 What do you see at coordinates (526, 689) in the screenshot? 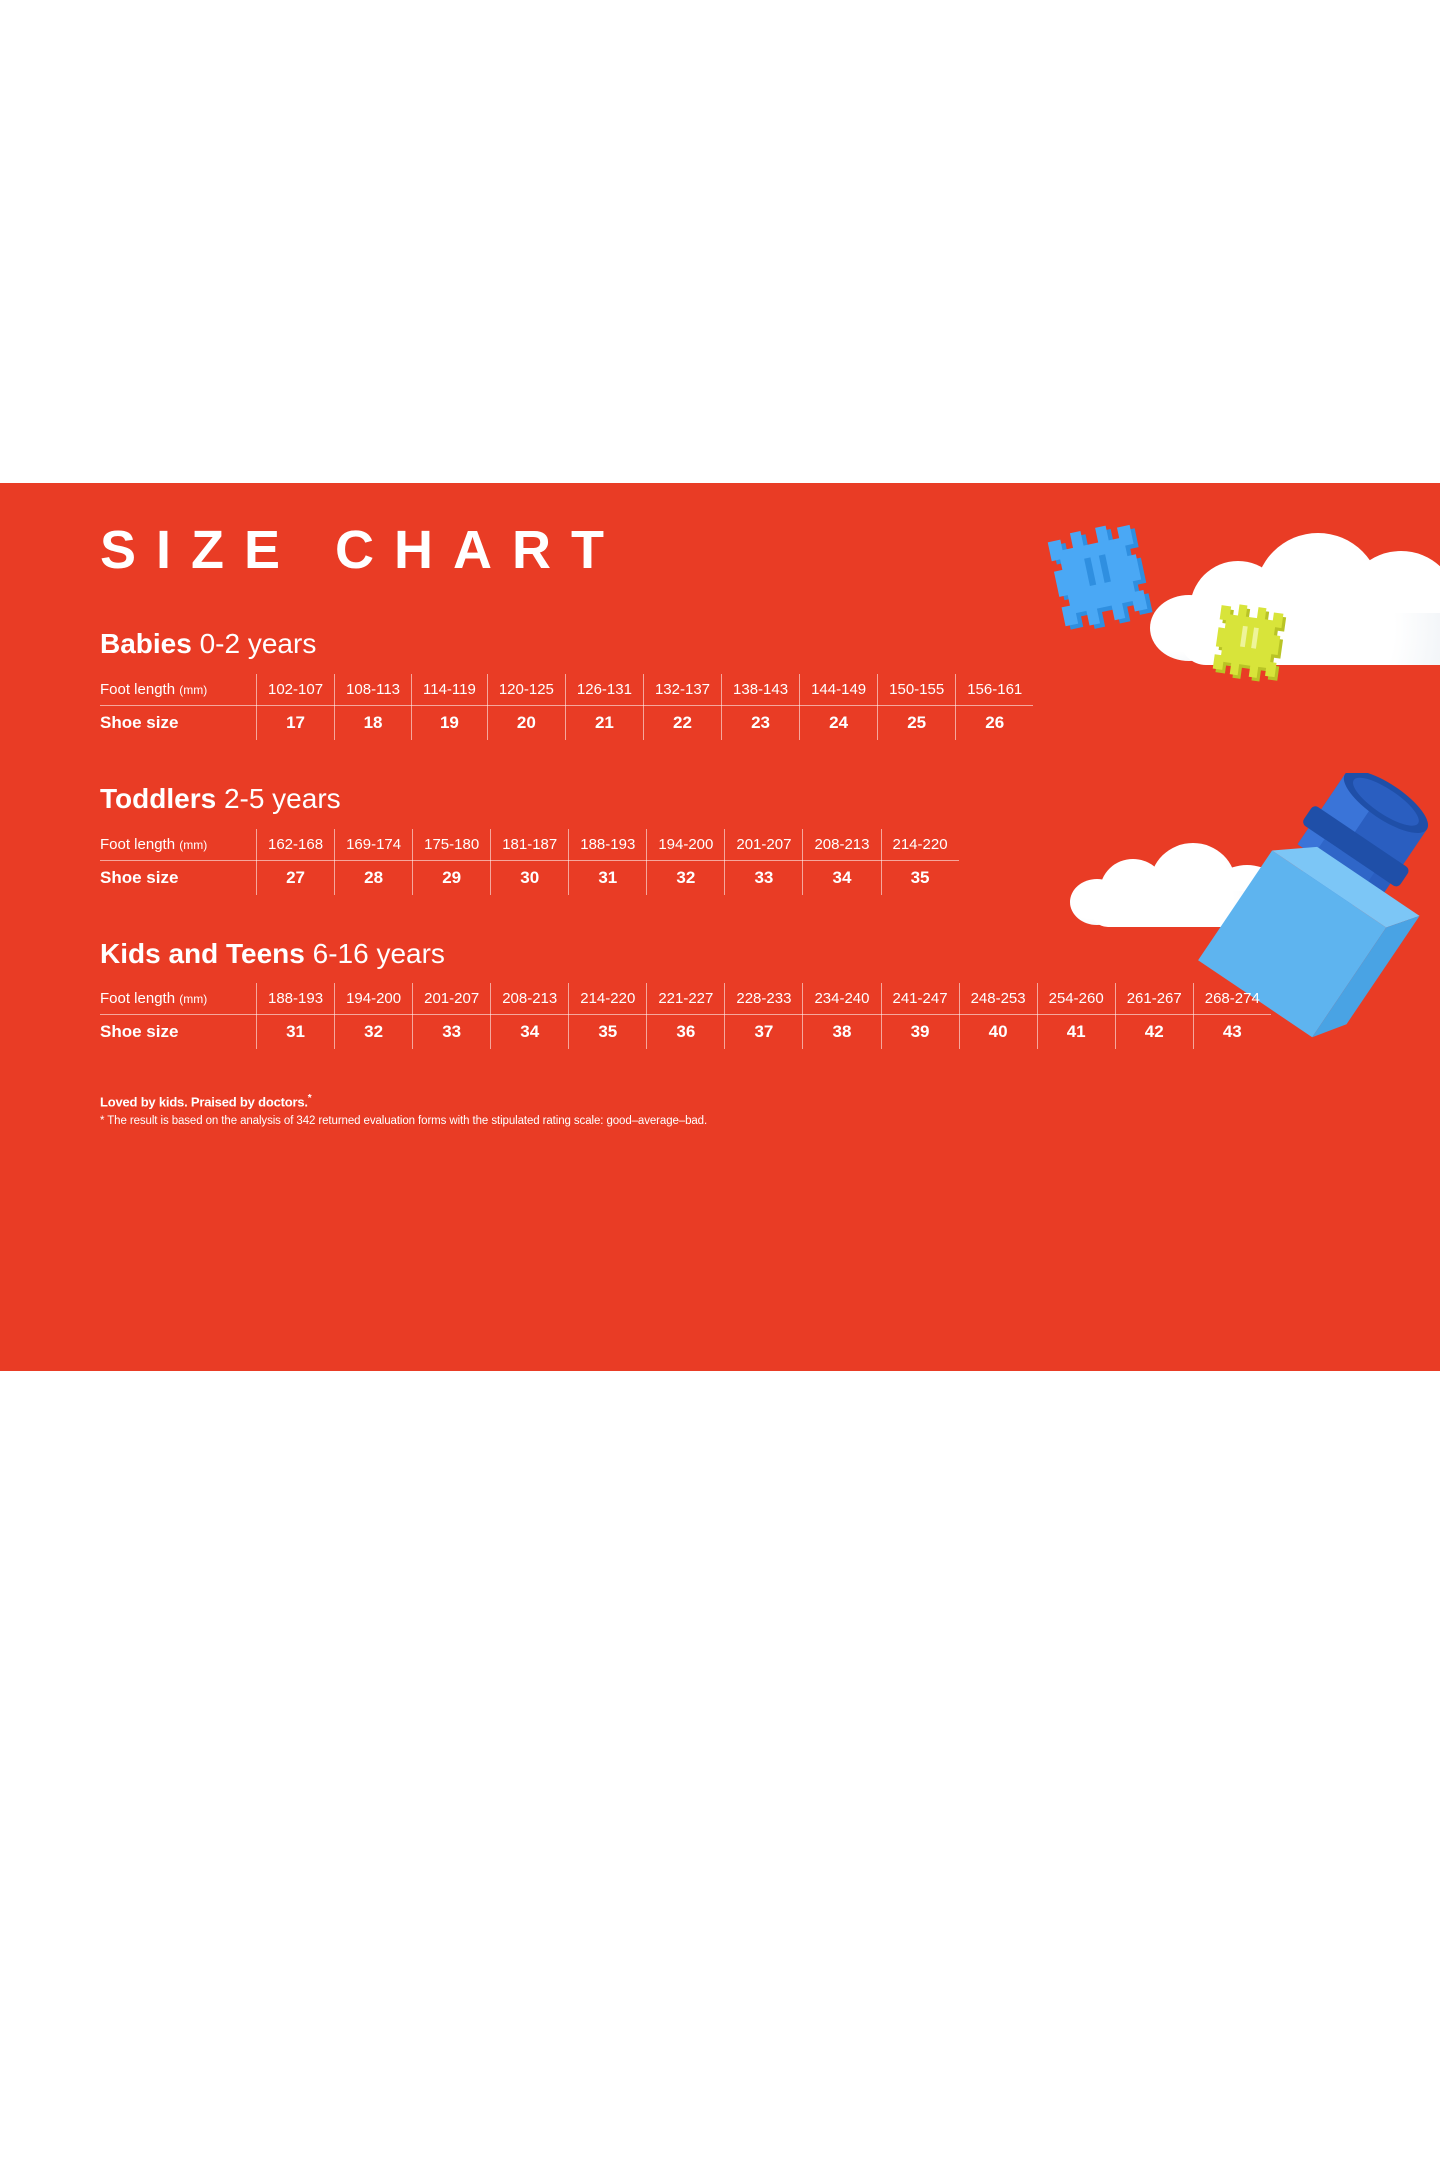
I see `cell-foot-length: 120-125` at bounding box center [526, 689].